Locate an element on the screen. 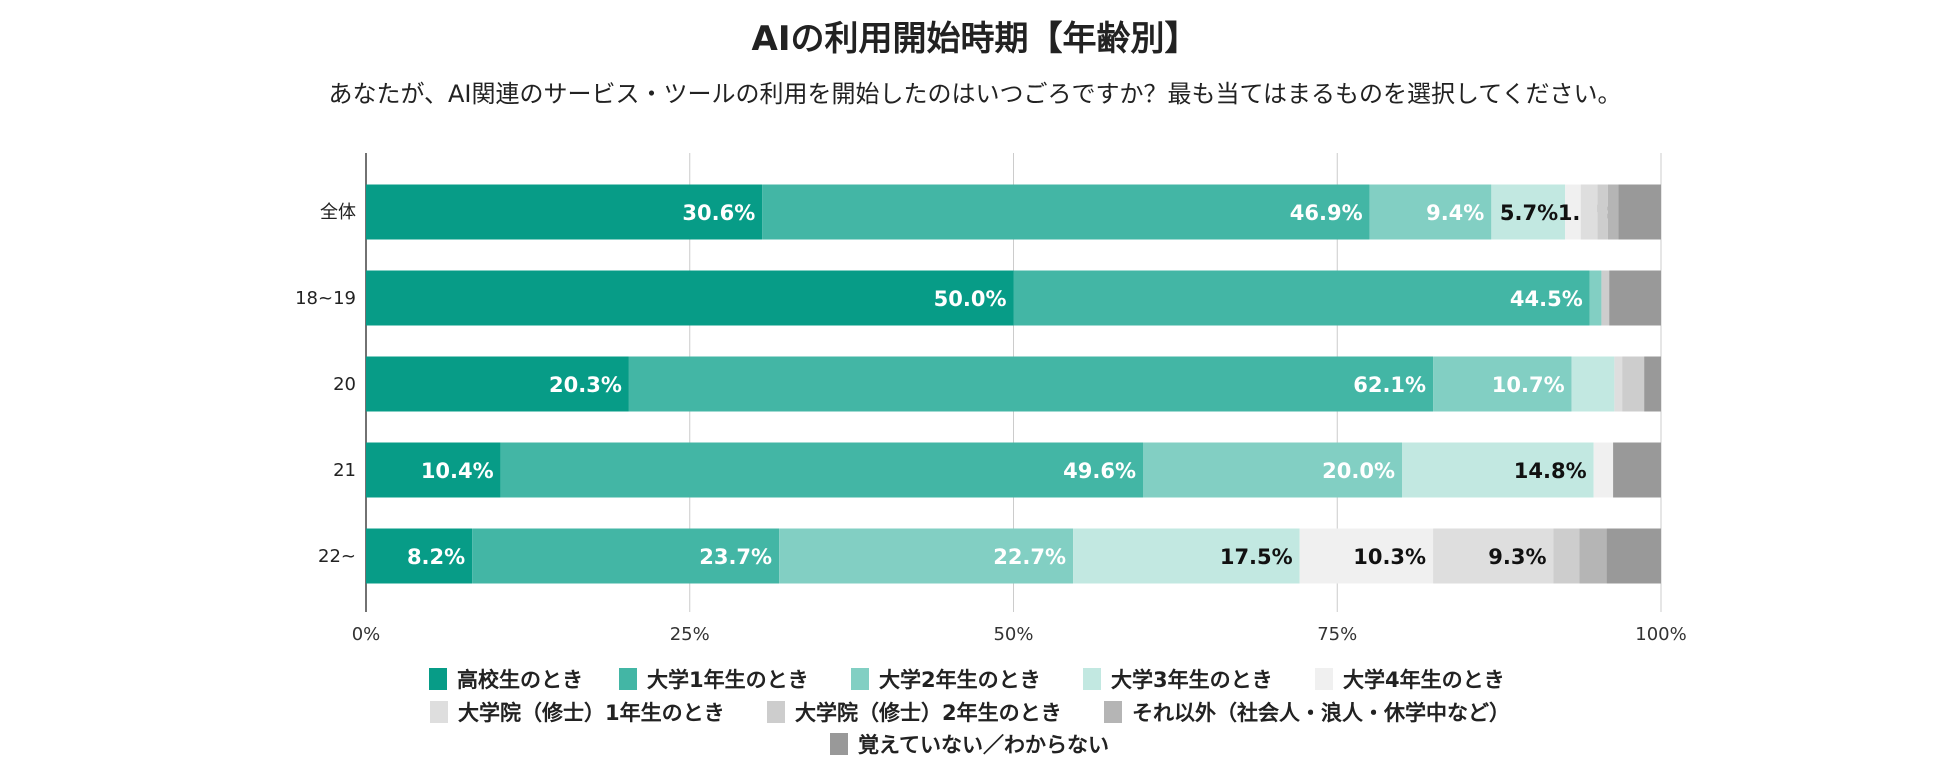 This screenshot has height=778, width=1950. data-label: 5.7% is located at coordinates (1529, 213).